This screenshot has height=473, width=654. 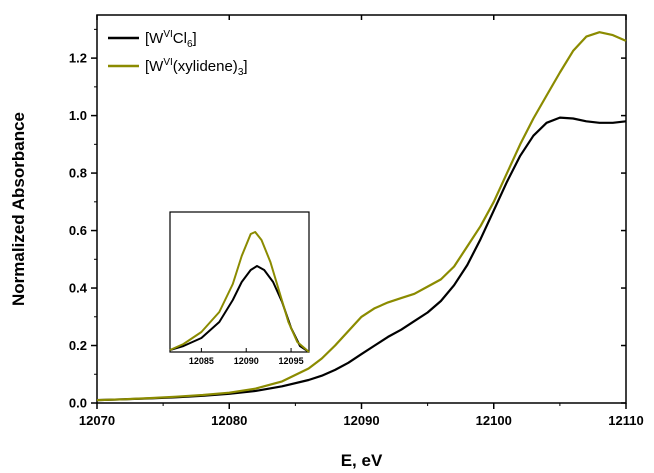 What do you see at coordinates (180, 38) in the screenshot?
I see `legend-label-part: Cl` at bounding box center [180, 38].